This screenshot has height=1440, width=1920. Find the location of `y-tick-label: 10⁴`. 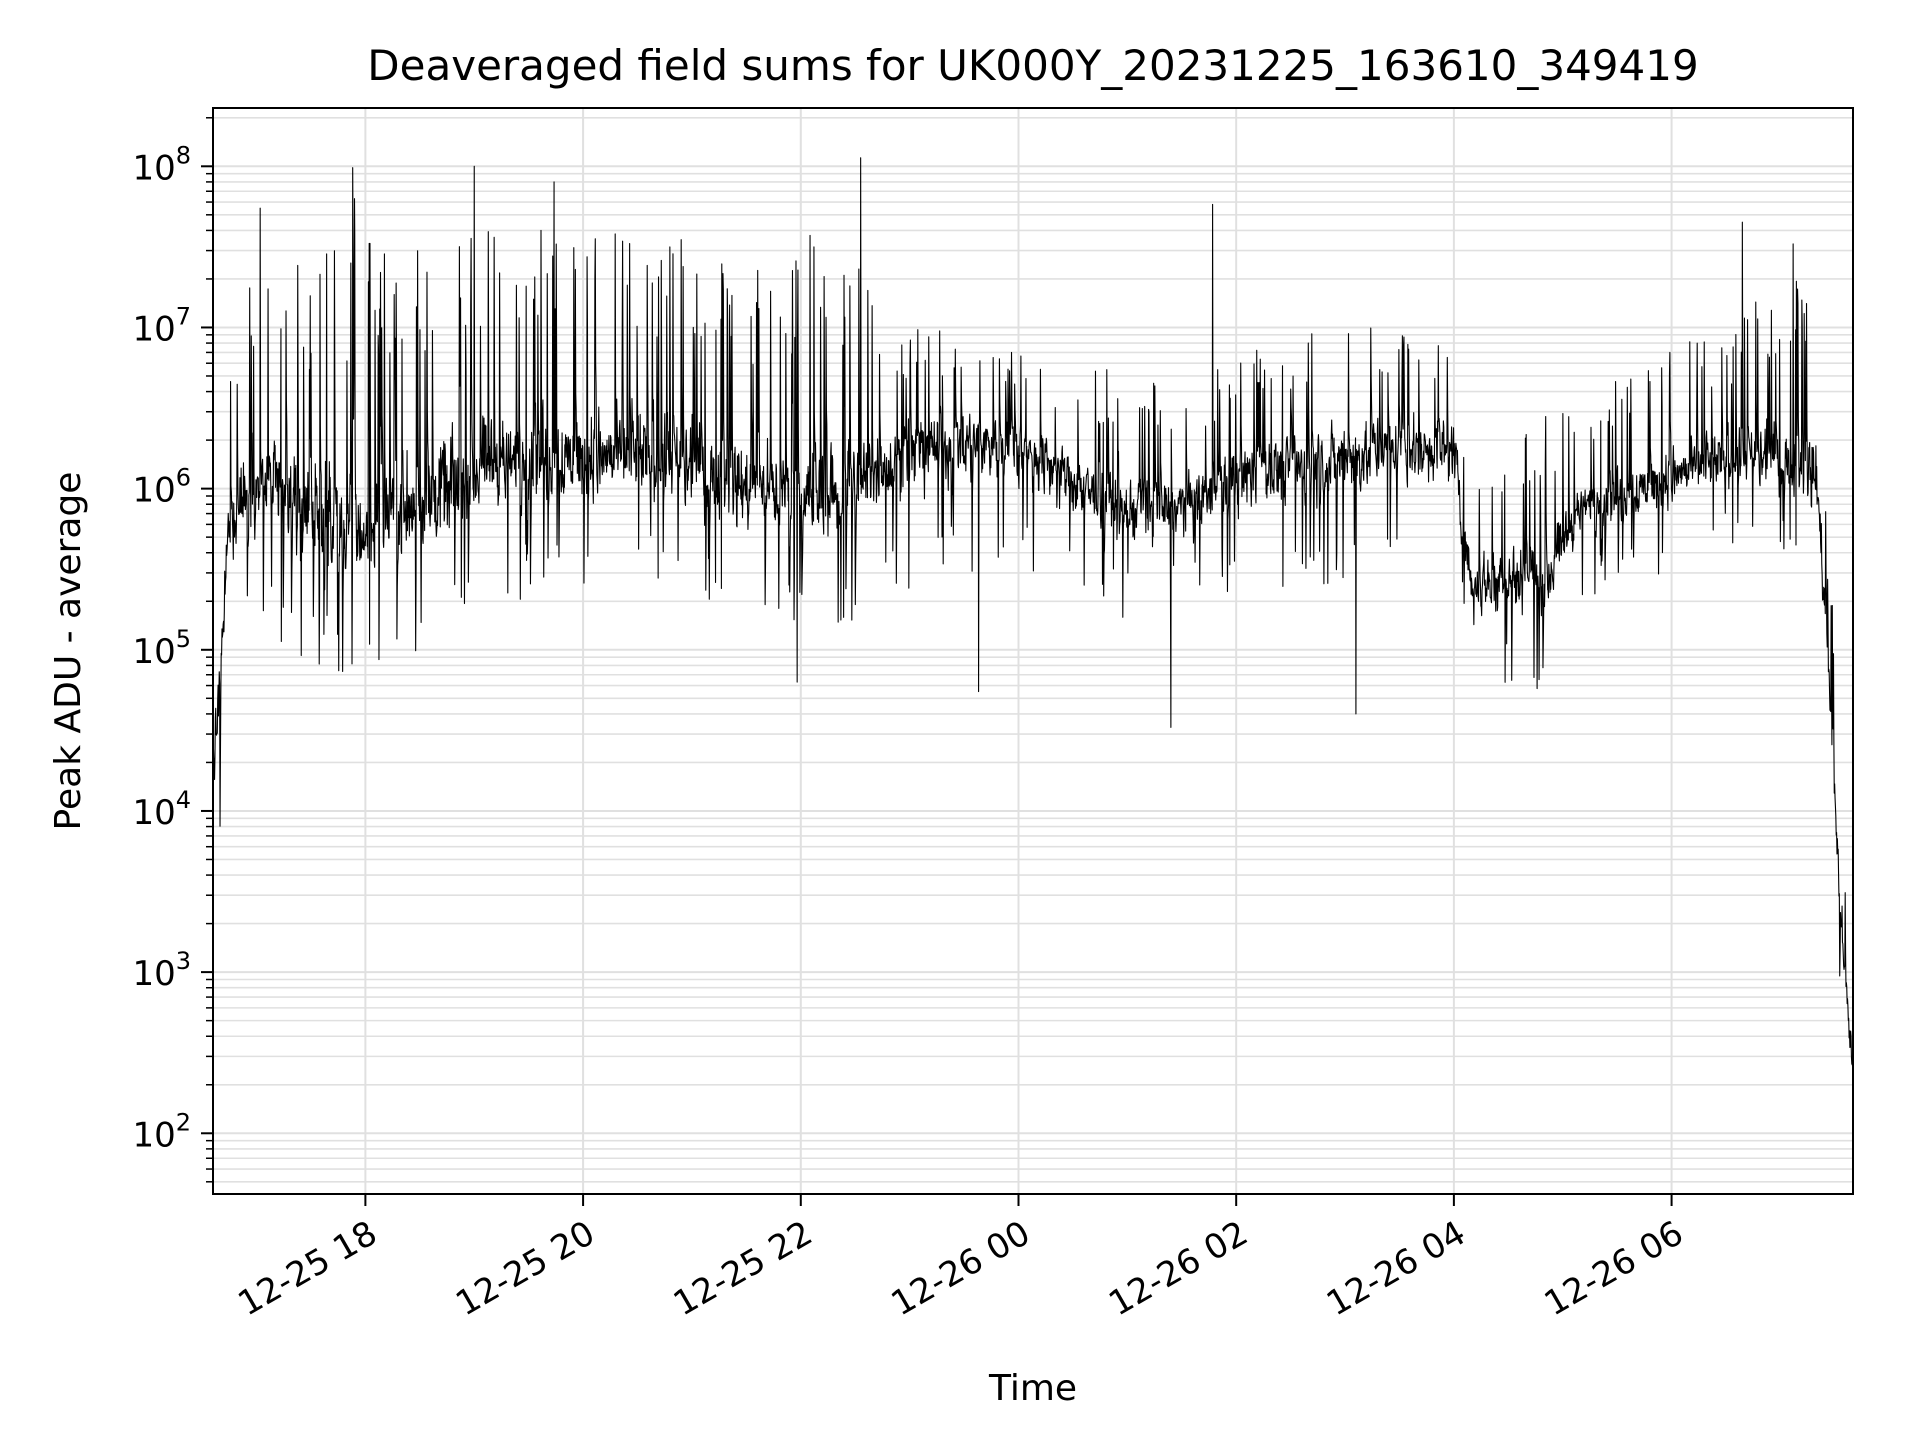

y-tick-label: 10⁴ is located at coordinates (161, 809).